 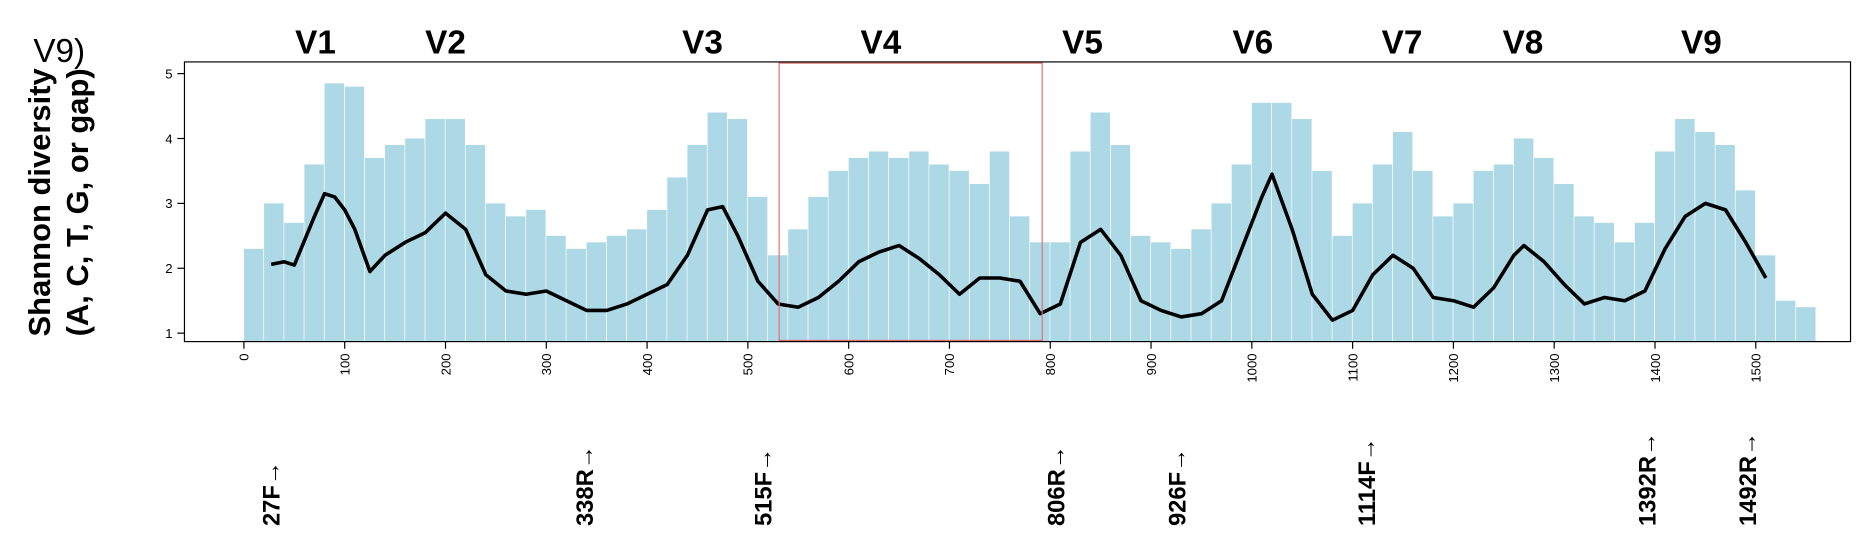 I want to click on region-label: V8, so click(x=1523, y=43).